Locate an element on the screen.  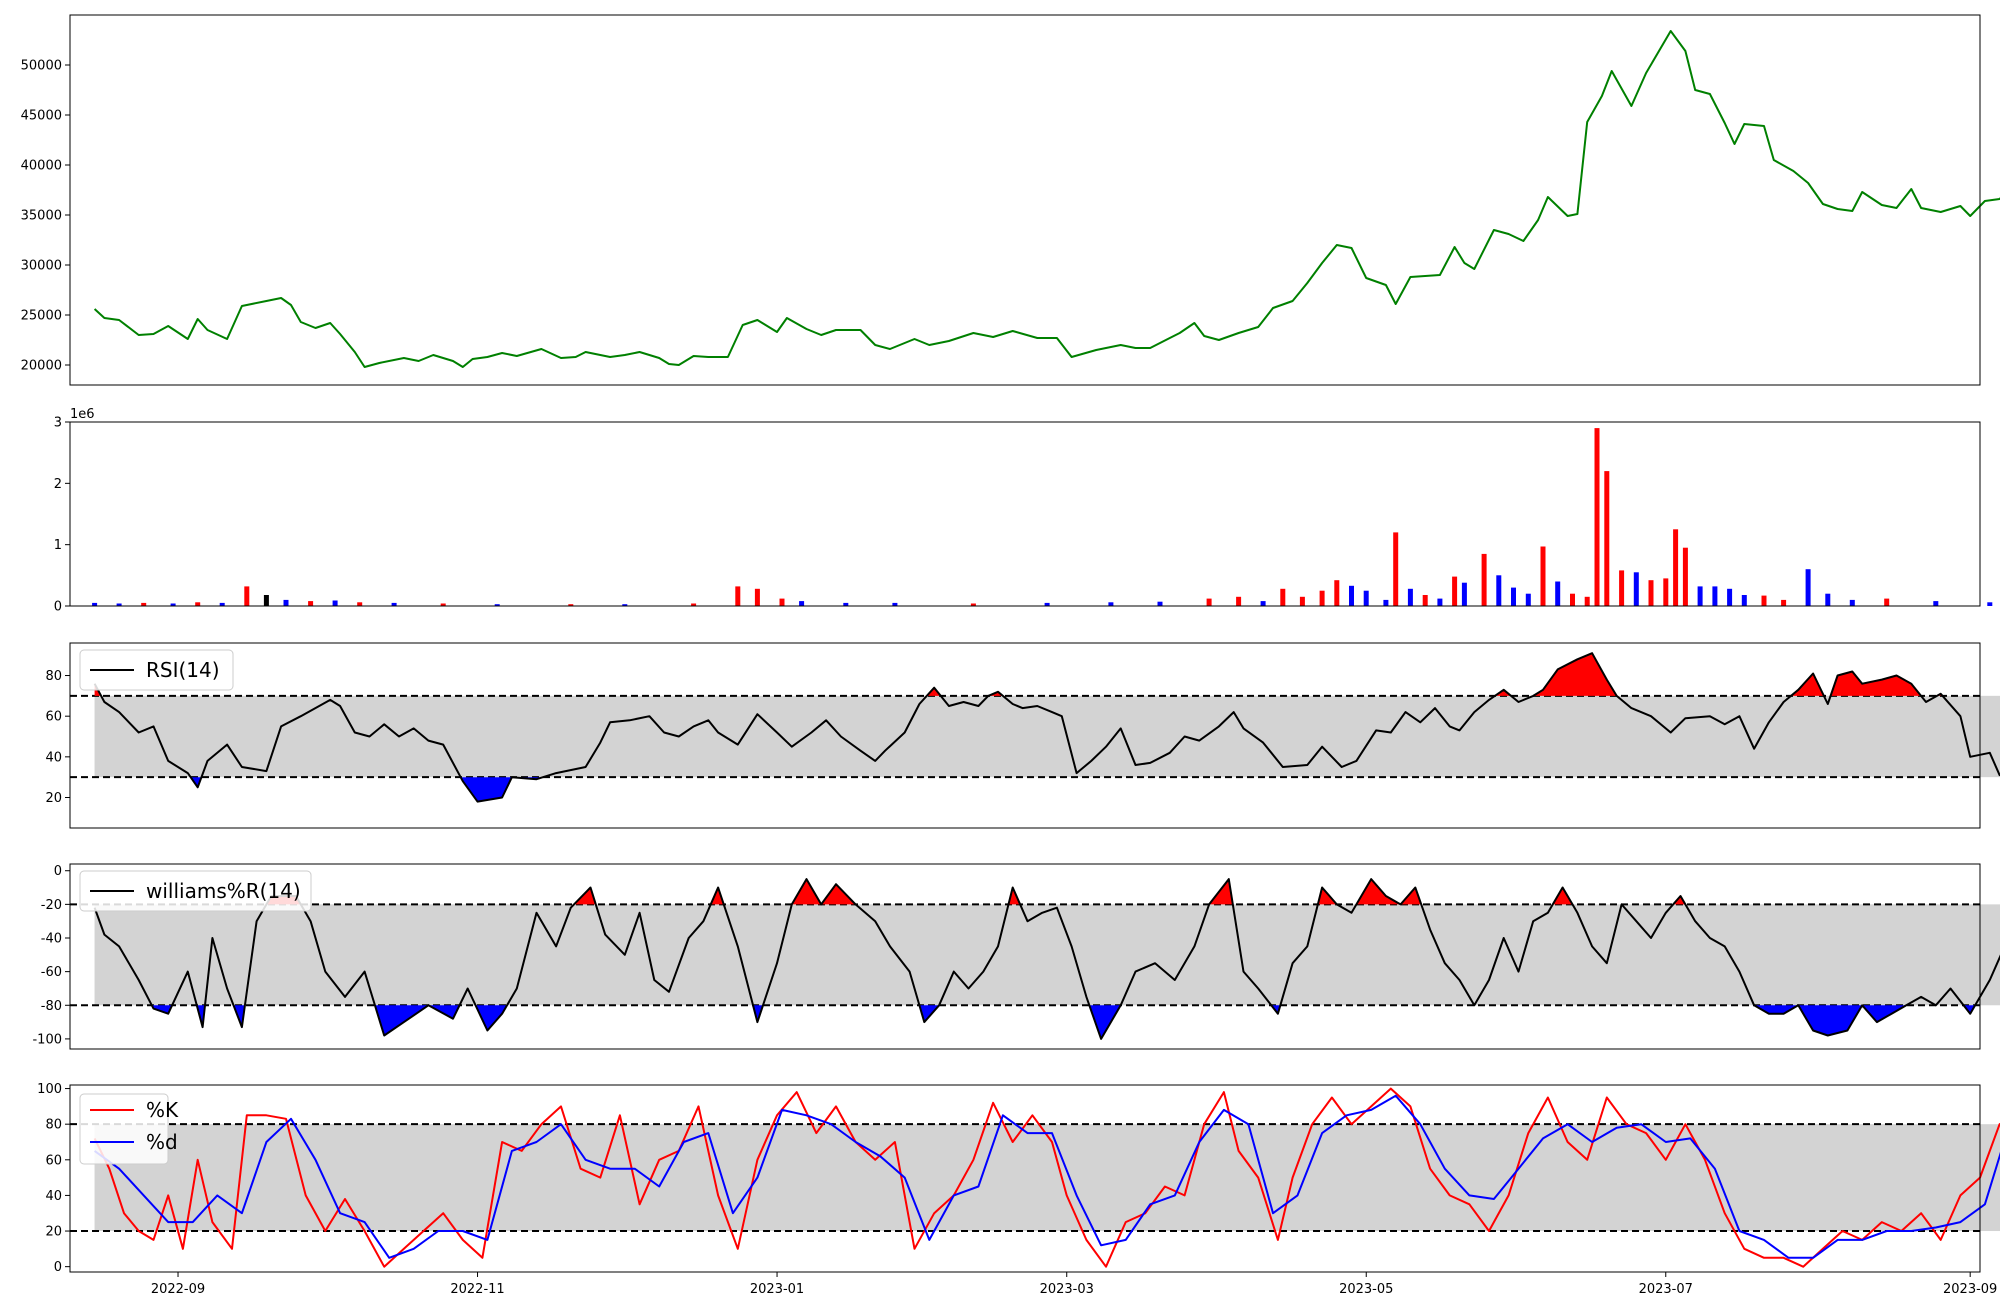
x-tick-label: 2022-09 is located at coordinates (178, 1289).